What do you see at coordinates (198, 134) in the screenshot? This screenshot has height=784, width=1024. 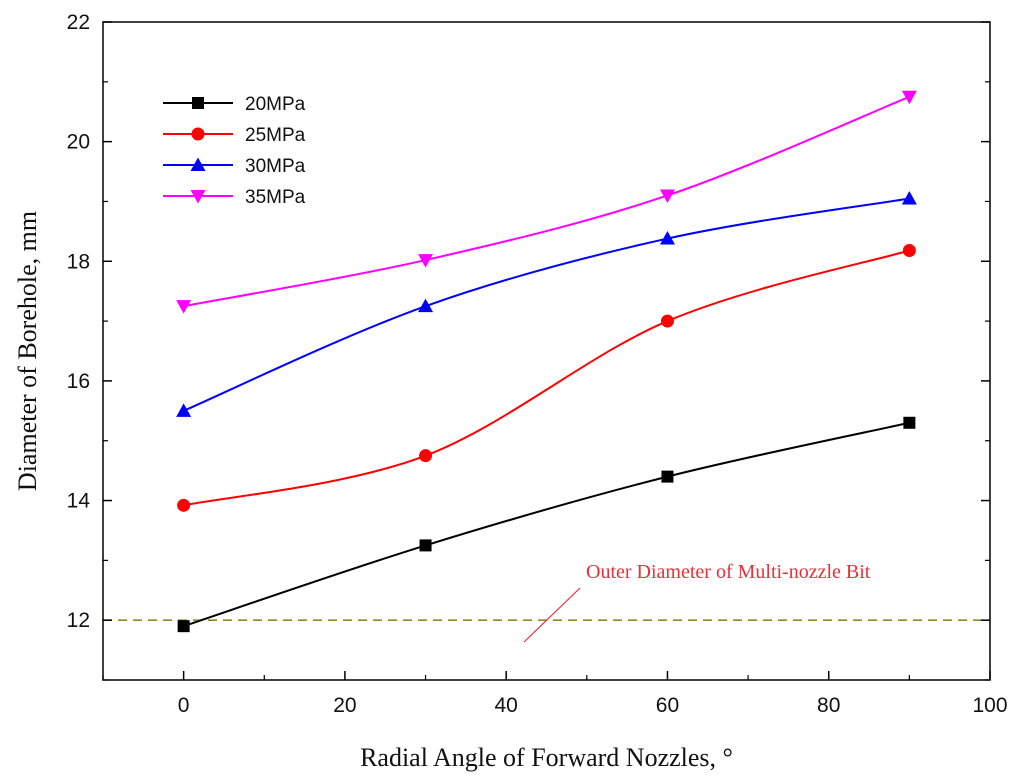 I see `legend-marker-25MPa` at bounding box center [198, 134].